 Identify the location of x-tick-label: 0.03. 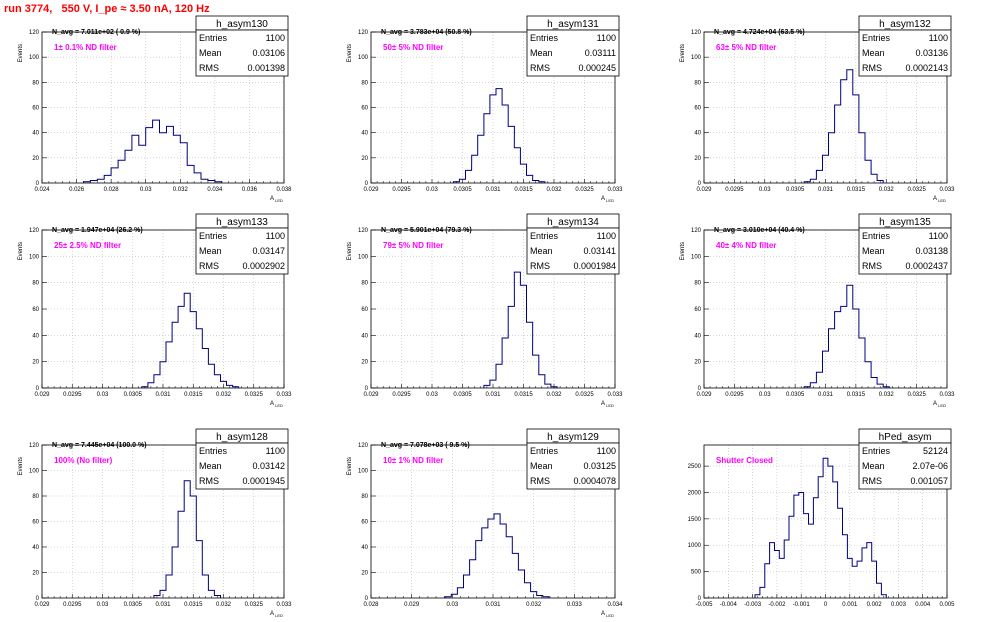
(765, 190).